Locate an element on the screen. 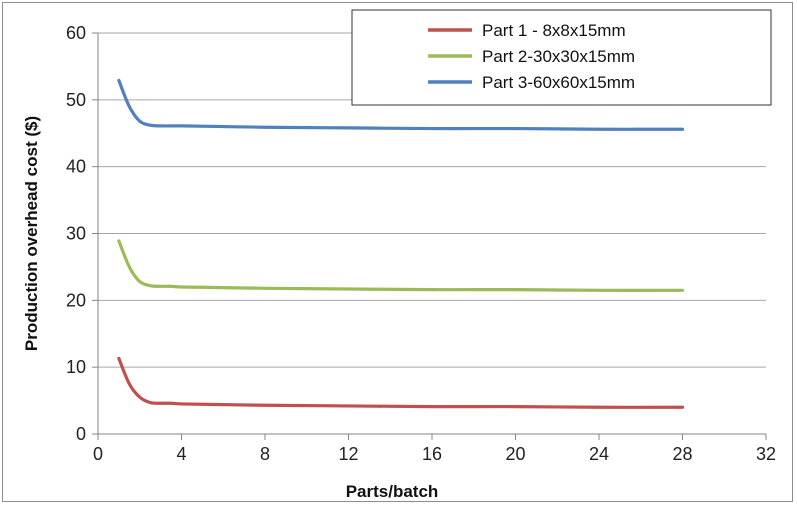  y-tick-label: 40 is located at coordinates (76, 167).